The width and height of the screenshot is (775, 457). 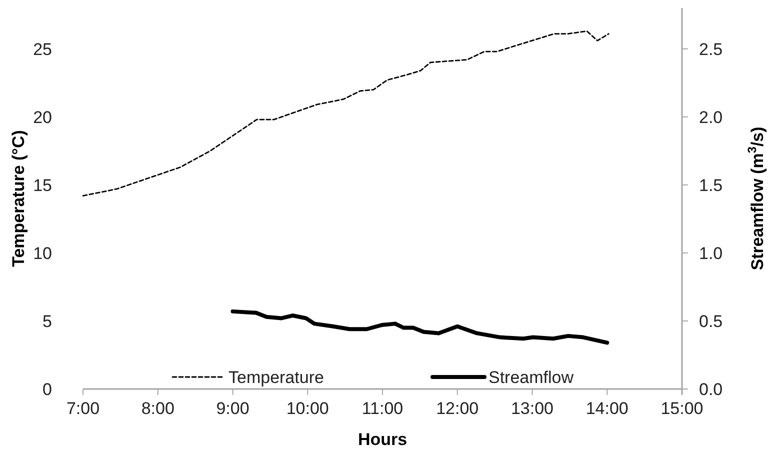 What do you see at coordinates (157, 408) in the screenshot?
I see `x-tick-label: 8:00` at bounding box center [157, 408].